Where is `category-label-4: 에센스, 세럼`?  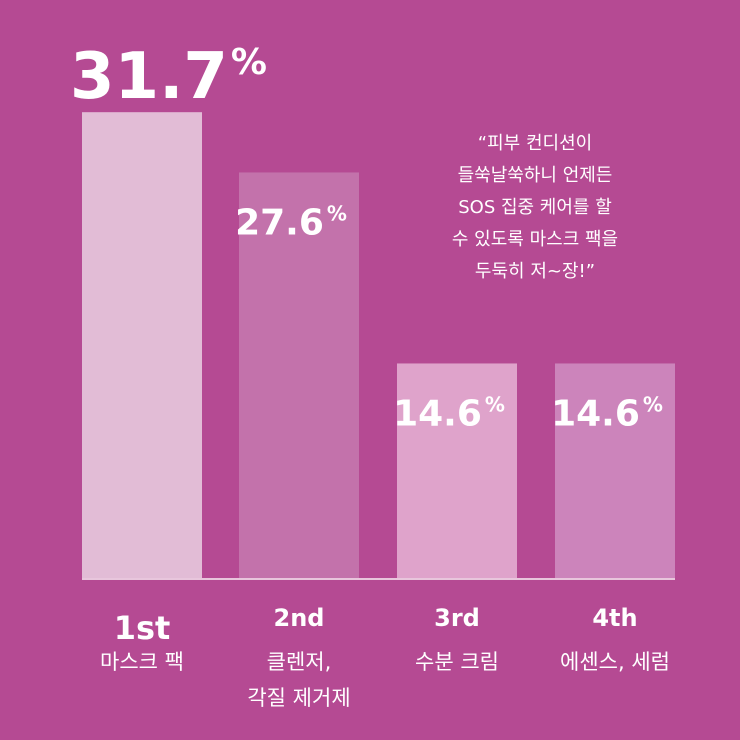
category-label-4: 에센스, 세럼 is located at coordinates (615, 662).